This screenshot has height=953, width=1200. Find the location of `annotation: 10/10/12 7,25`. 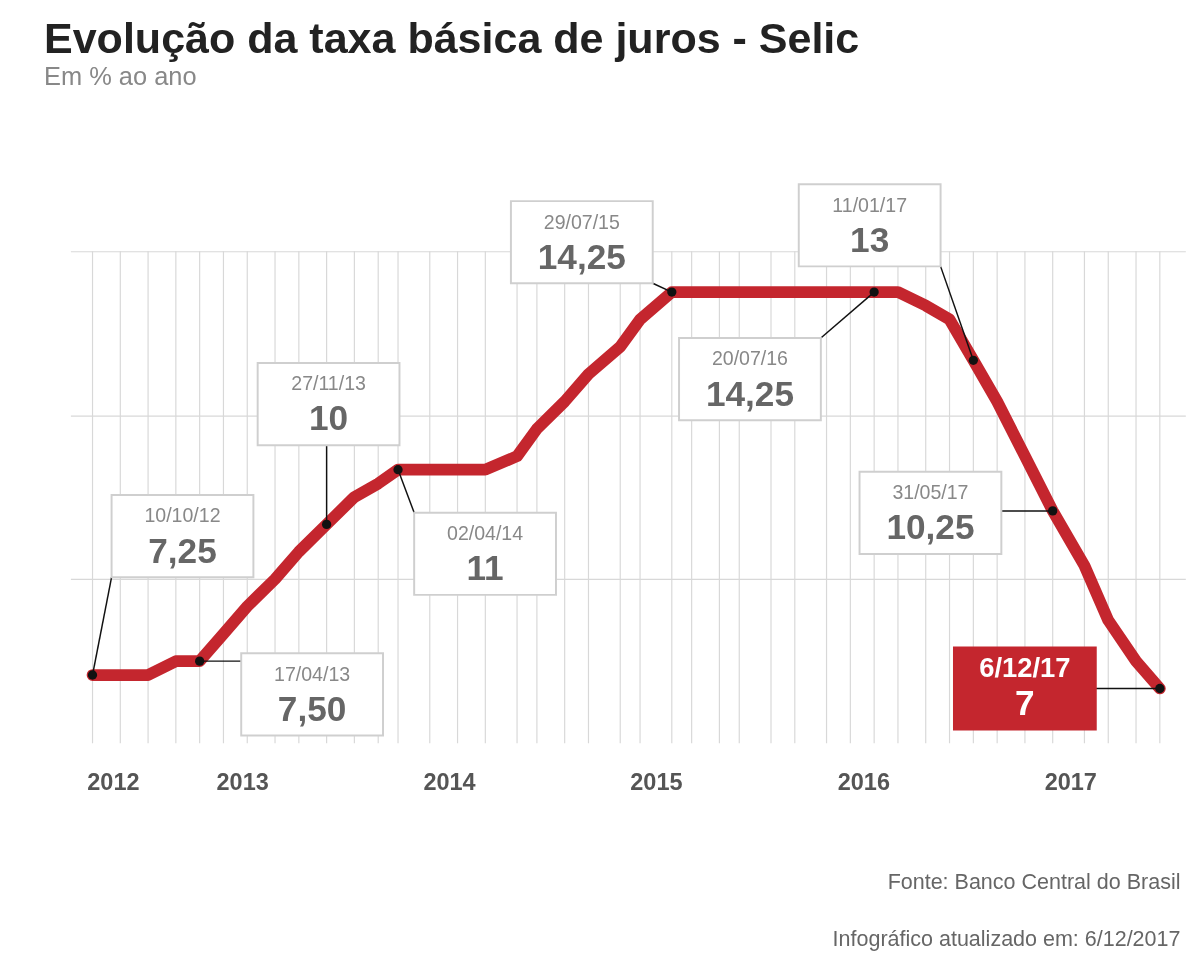

annotation: 10/10/12 7,25 is located at coordinates (182, 537).